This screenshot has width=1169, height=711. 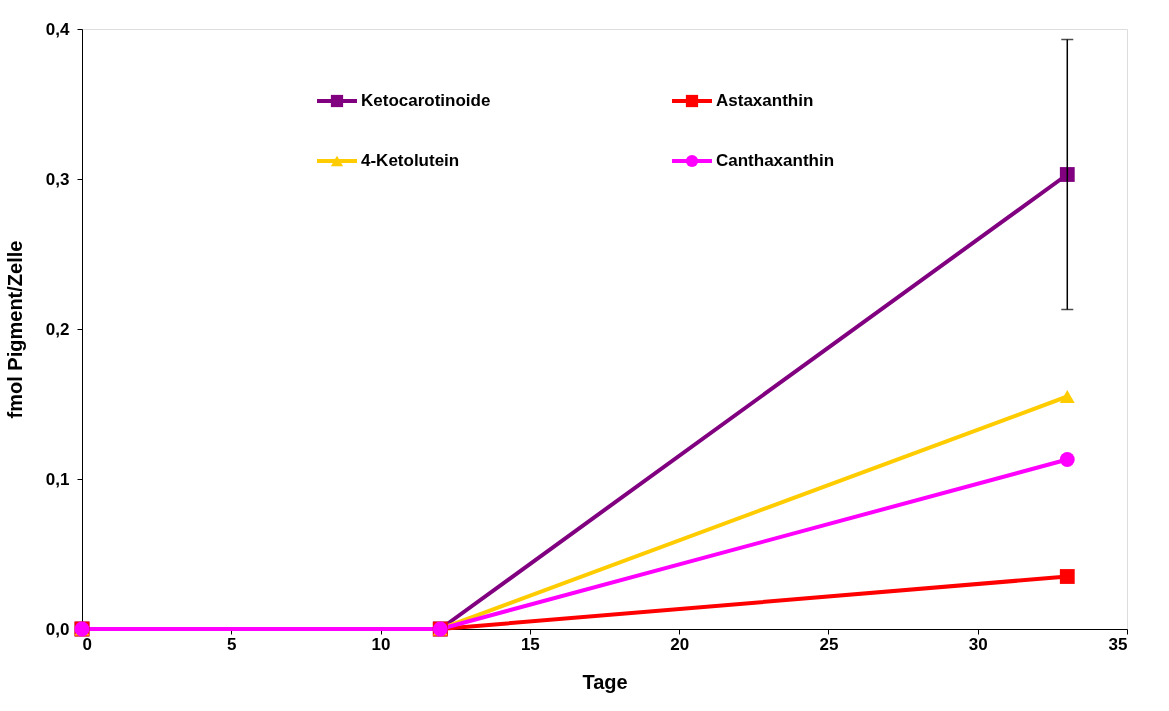 I want to click on y-tick-label: 0,1, so click(x=57, y=479).